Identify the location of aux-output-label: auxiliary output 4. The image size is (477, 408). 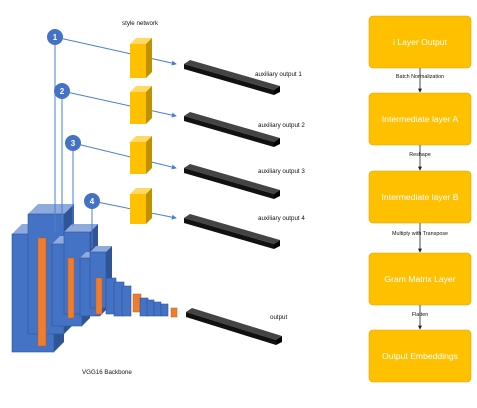
(281, 218).